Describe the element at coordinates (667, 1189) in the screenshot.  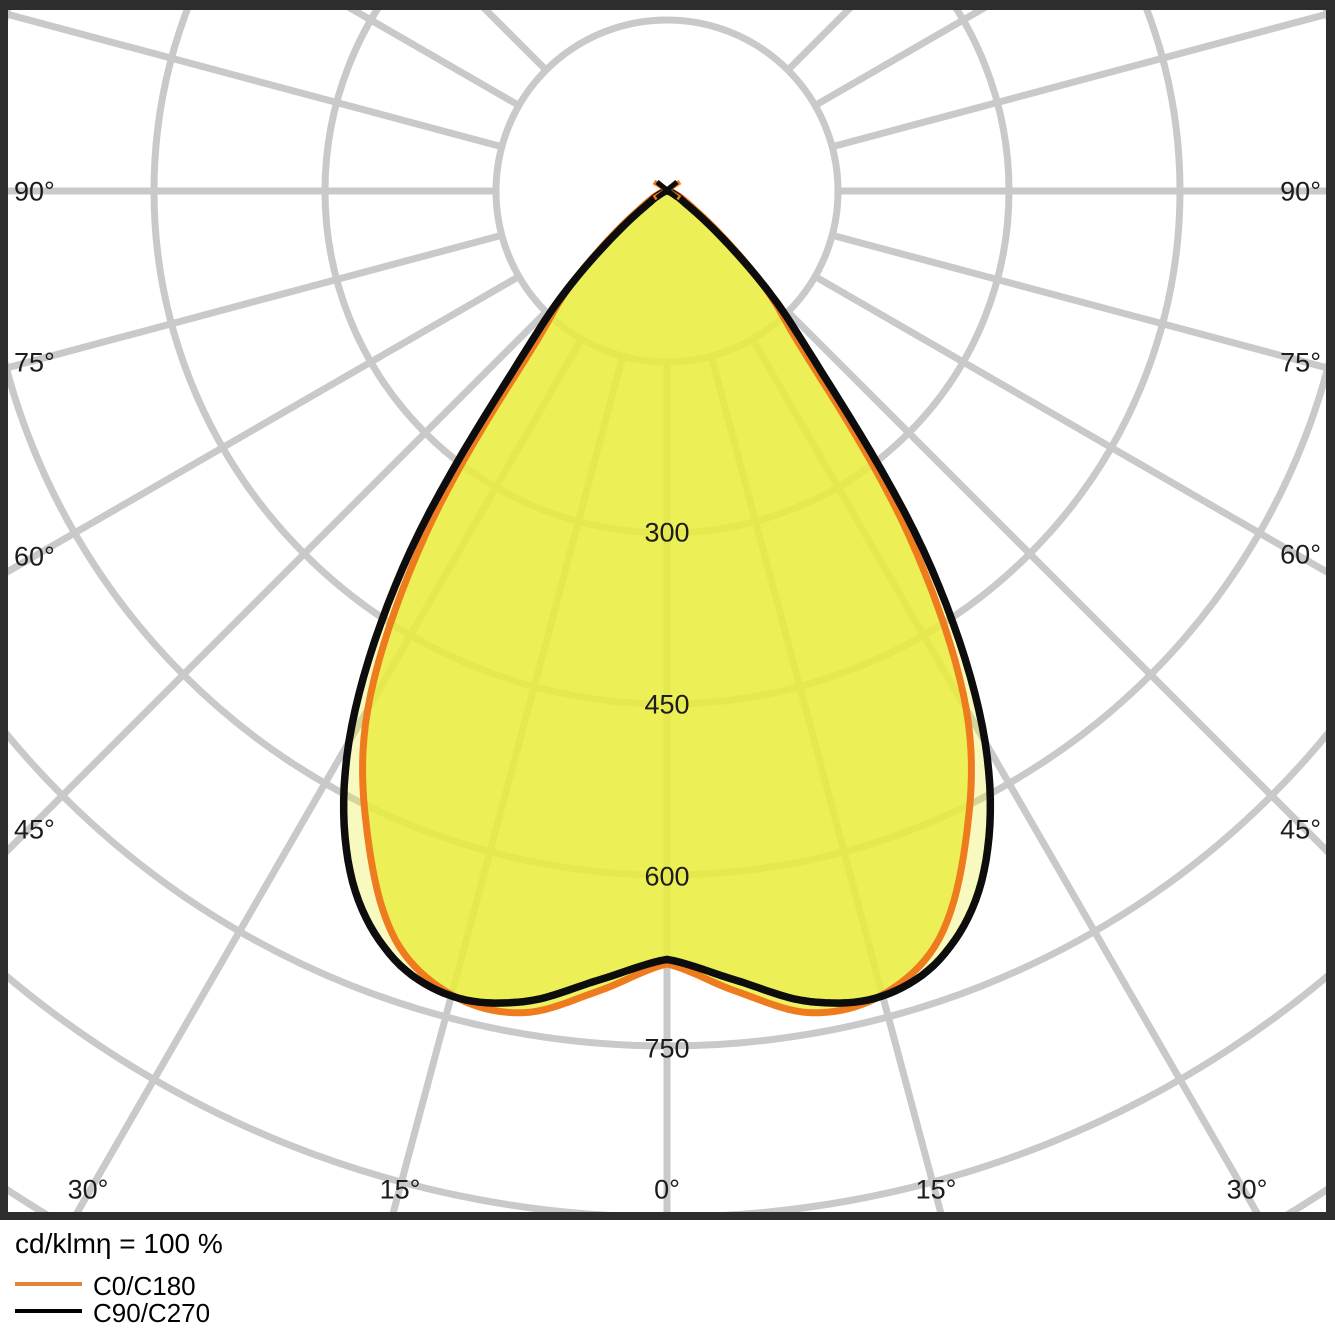
I see `angle-label-10-0°: 0°` at that location.